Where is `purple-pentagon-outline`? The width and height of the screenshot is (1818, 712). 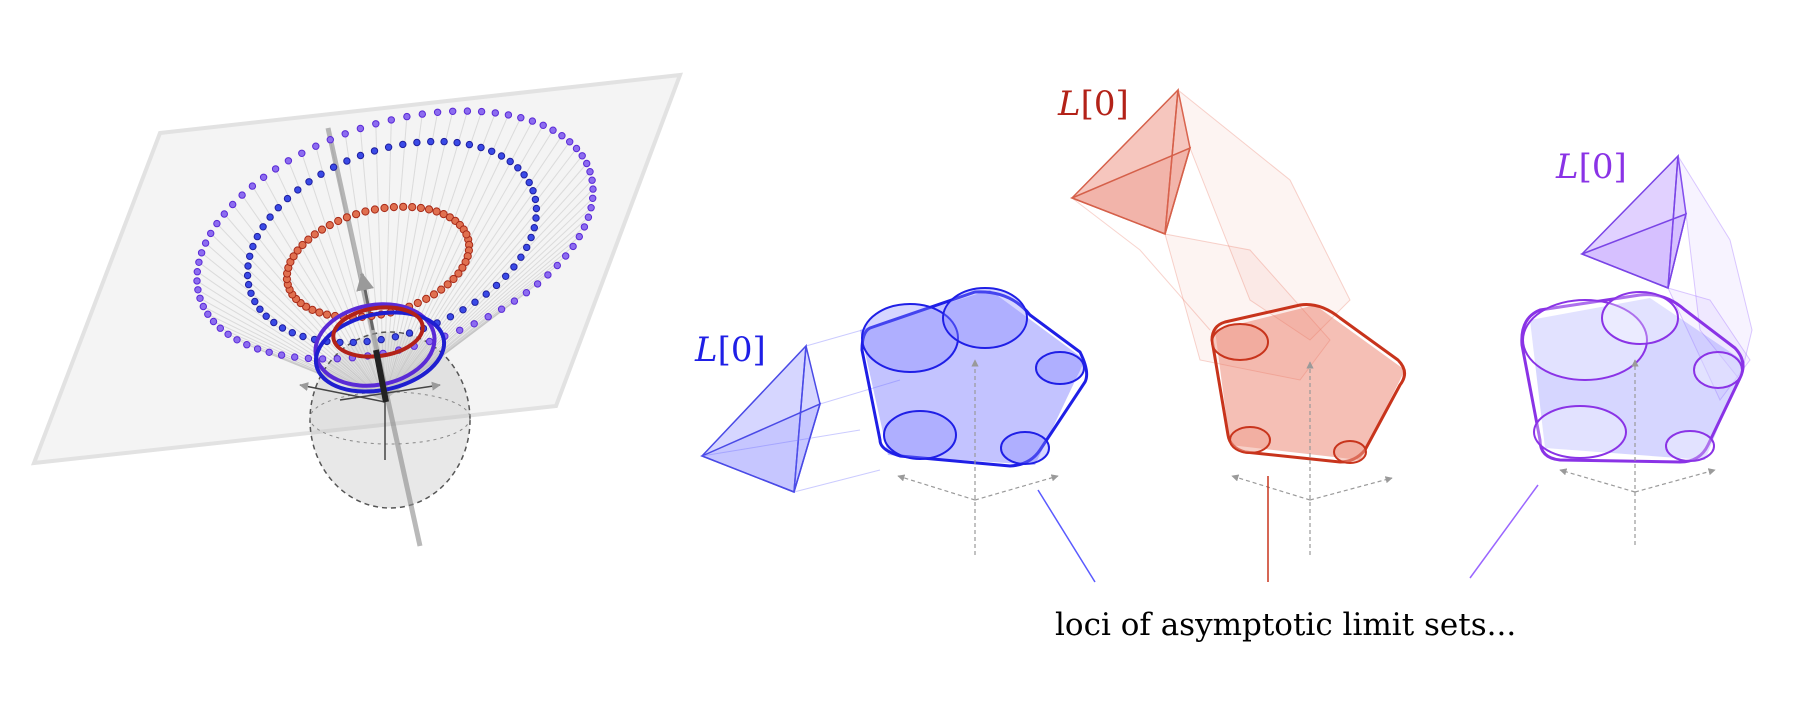
purple-pentagon-outline is located at coordinates (1632, 378).